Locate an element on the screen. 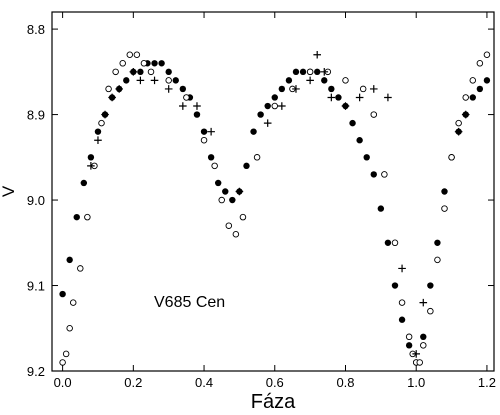 The image size is (500, 415). star-name-annotation: V685 Cen is located at coordinates (189, 302).